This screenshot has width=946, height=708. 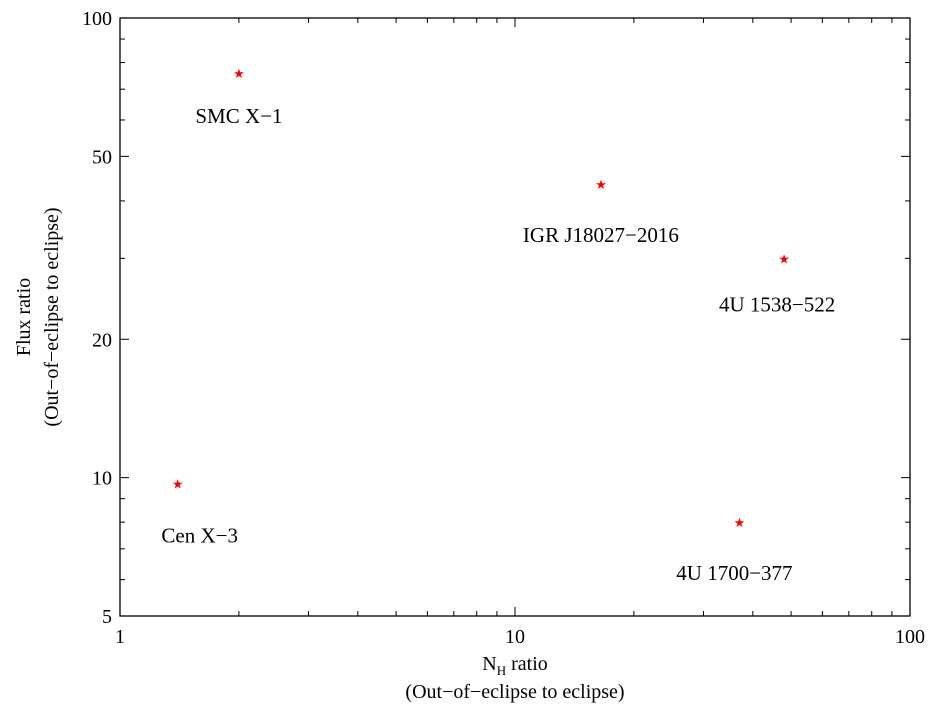 I want to click on y-axis-label-line2: (Out−of−eclipse to eclipse), so click(x=52, y=316).